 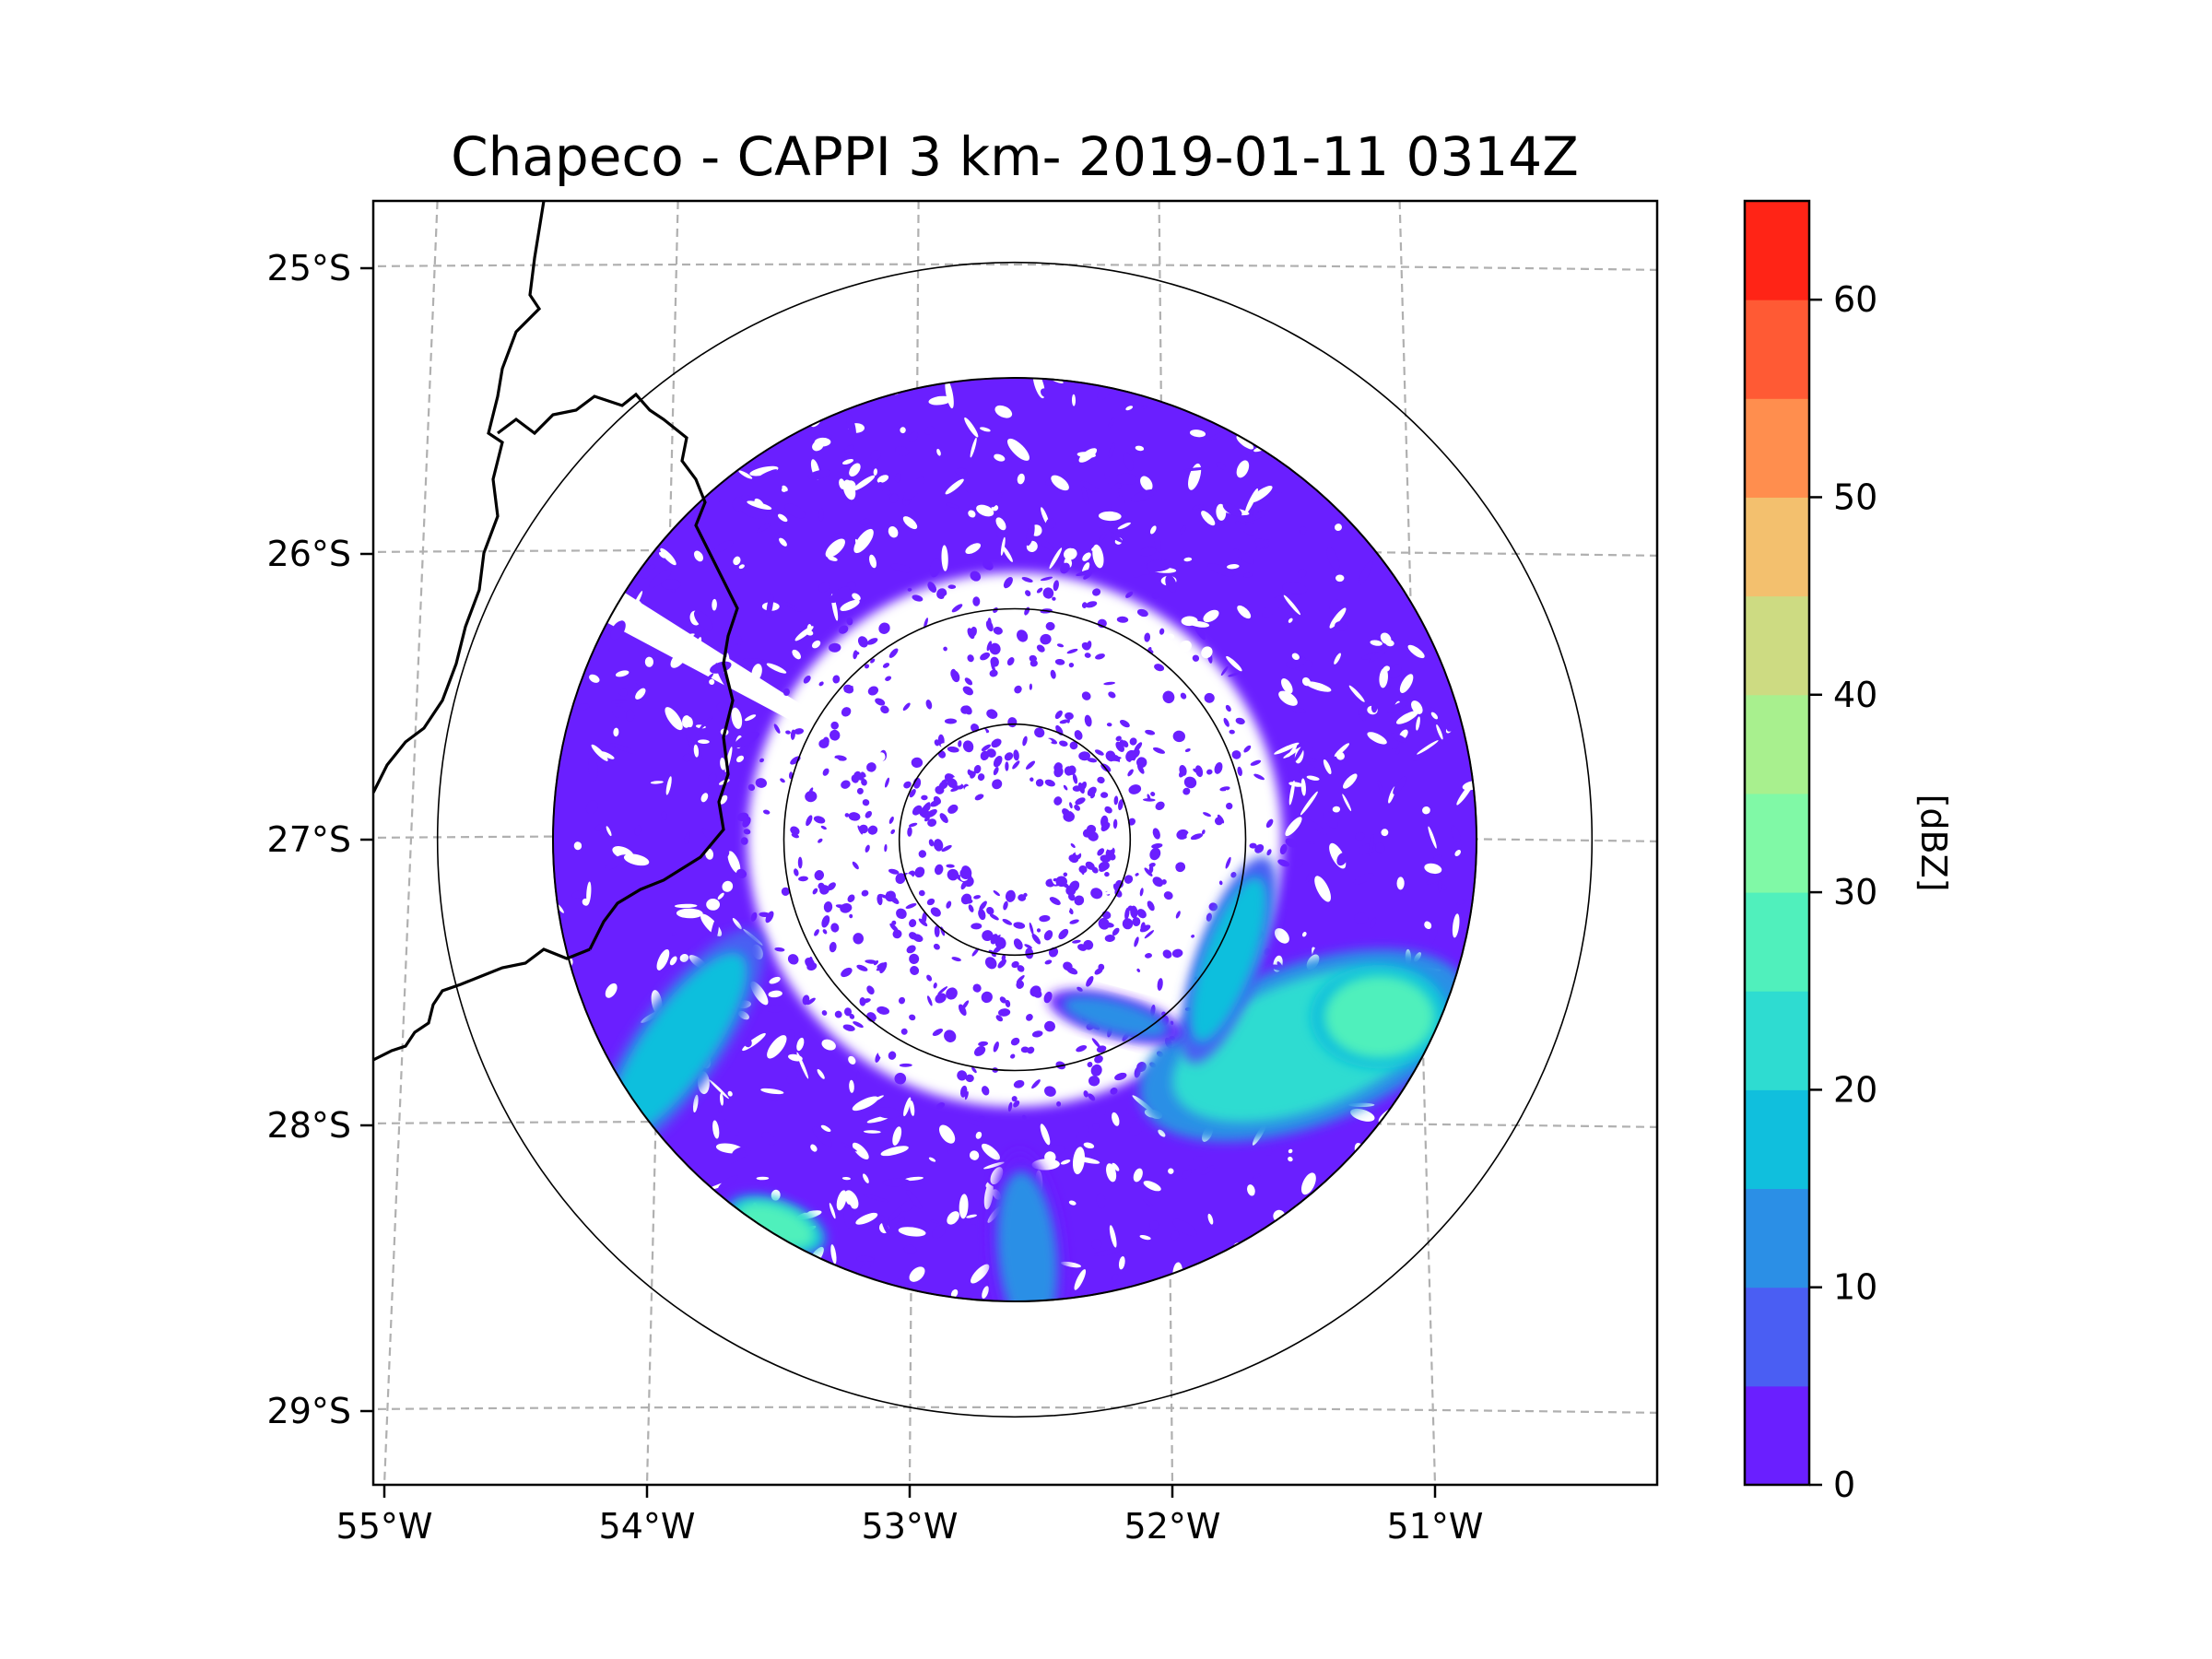 What do you see at coordinates (1855, 1287) in the screenshot?
I see `colorbar-tick-label: 10` at bounding box center [1855, 1287].